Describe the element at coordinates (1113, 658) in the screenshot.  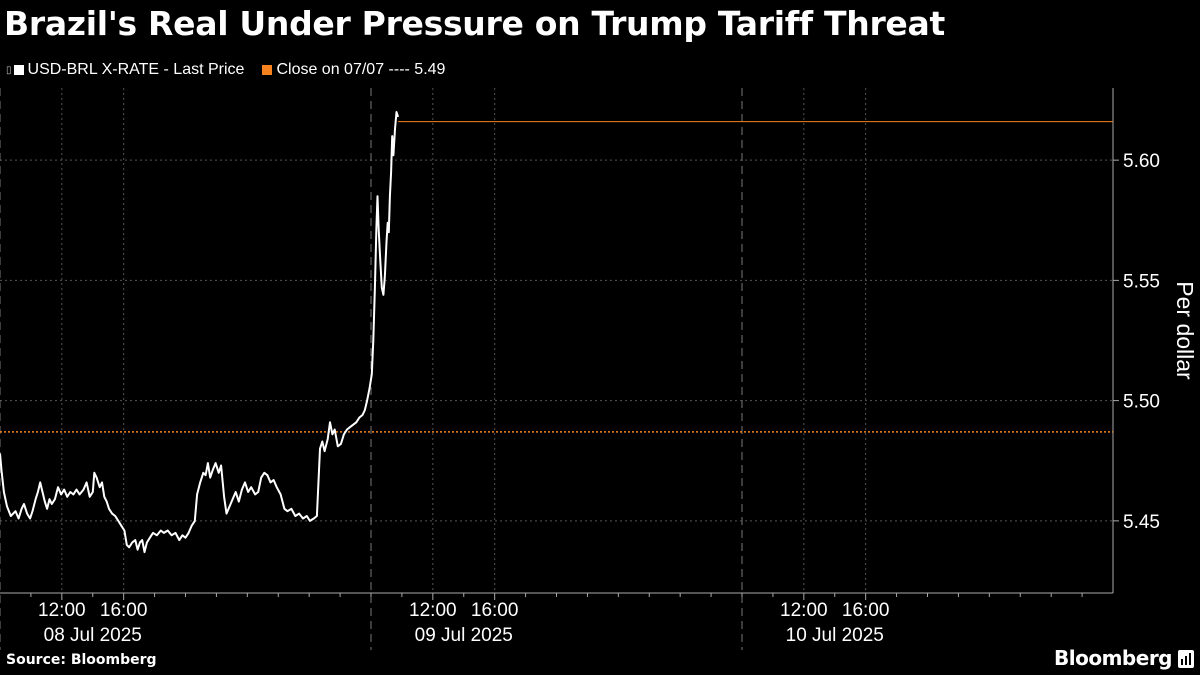
I see `brand-logo: Bloomberg` at that location.